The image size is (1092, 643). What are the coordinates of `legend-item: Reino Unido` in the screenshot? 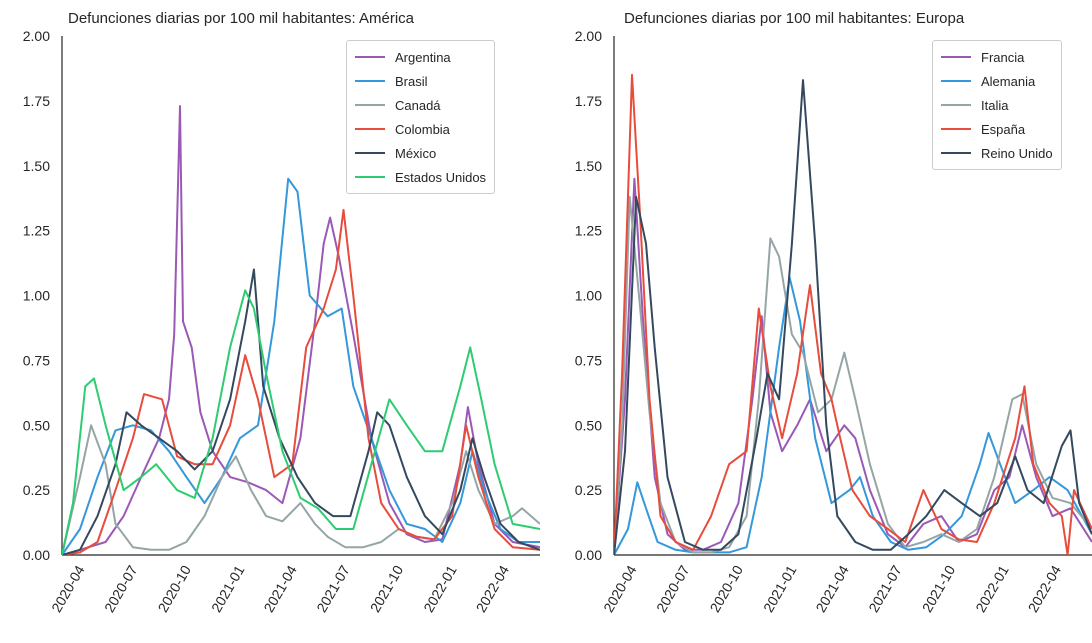 It's located at (997, 153).